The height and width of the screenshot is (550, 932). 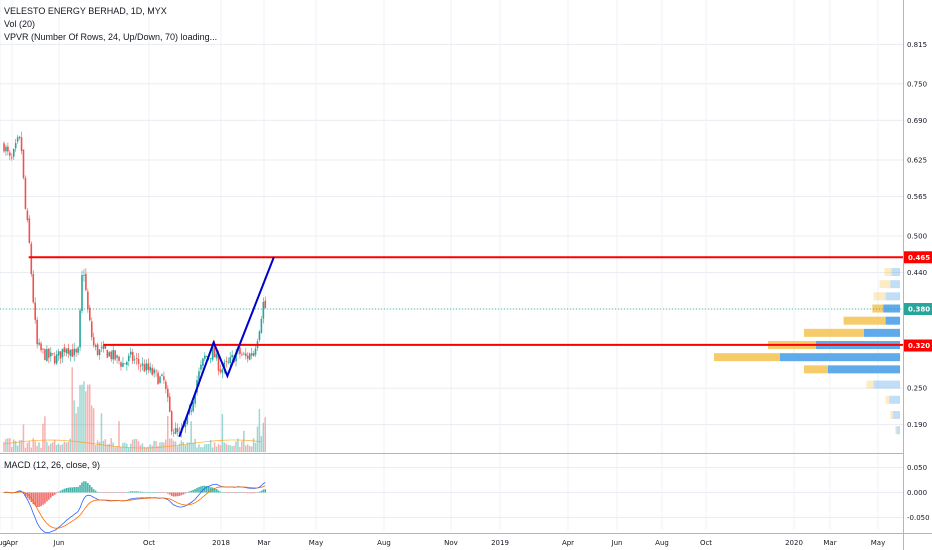 I want to click on time-tick-label: Oct, so click(x=706, y=543).